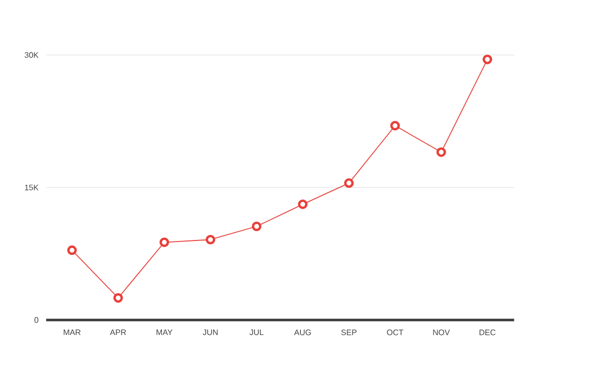 The image size is (600, 384). What do you see at coordinates (257, 333) in the screenshot?
I see `x-tick-label: JUL` at bounding box center [257, 333].